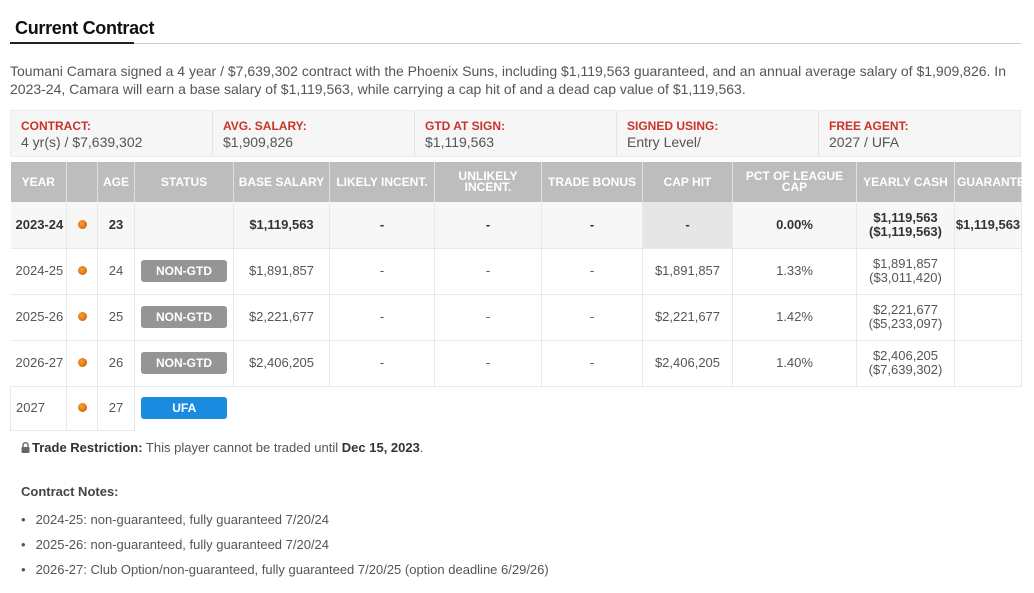 Image resolution: width=1034 pixels, height=593 pixels. Describe the element at coordinates (905, 182) in the screenshot. I see `header-yearly-cash: YEARLY CASH` at that location.